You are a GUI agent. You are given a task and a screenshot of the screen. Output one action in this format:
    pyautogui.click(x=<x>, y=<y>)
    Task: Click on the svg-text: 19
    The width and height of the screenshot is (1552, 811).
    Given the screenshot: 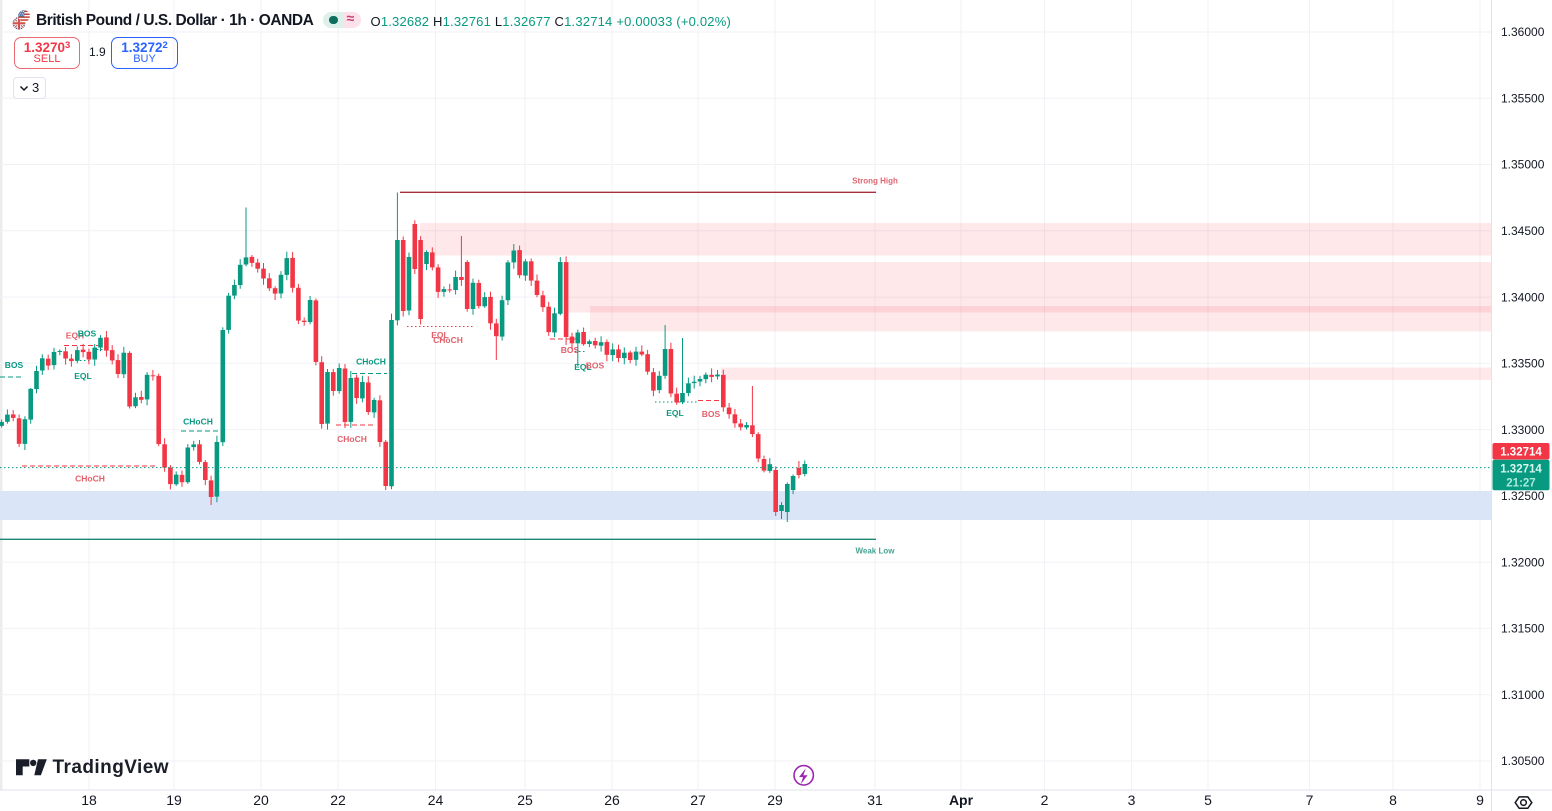 What is the action you would take?
    pyautogui.click(x=174, y=800)
    